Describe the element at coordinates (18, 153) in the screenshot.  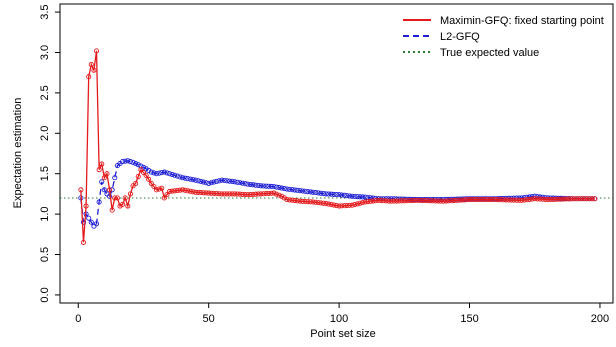
I see `y-axis-label: Expectation estimation` at that location.